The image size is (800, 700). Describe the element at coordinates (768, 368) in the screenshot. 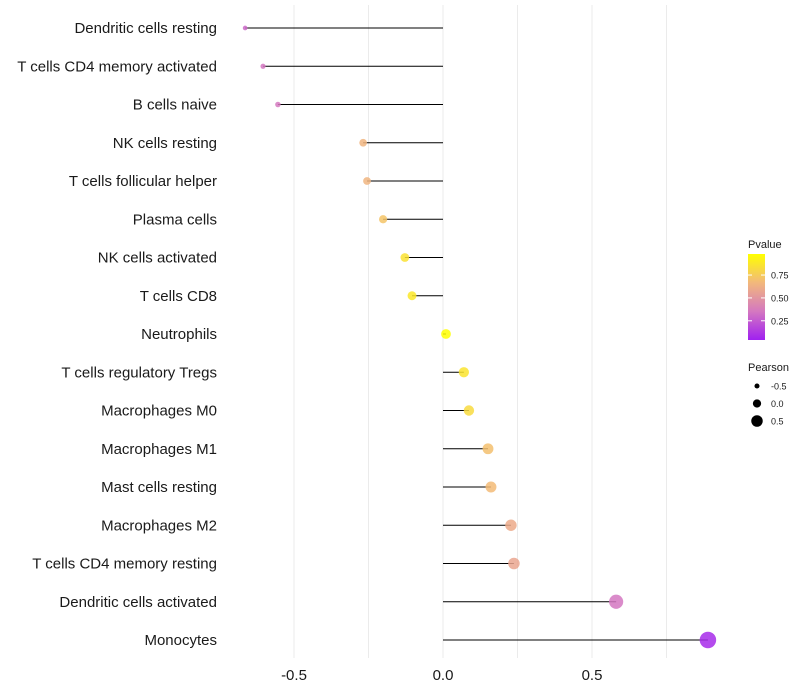

I see `pearson-legend-title: Pearson` at that location.